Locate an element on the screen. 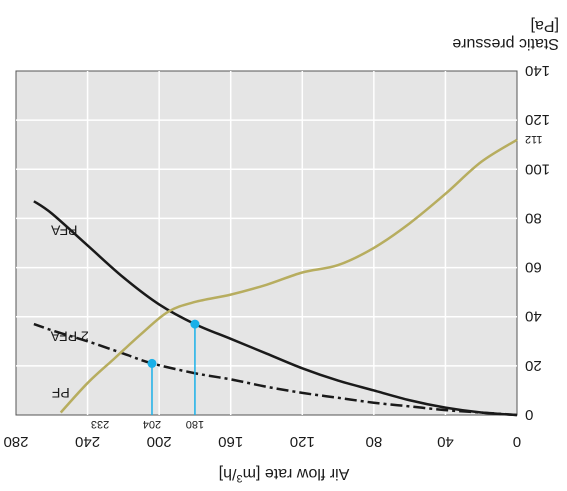 The width and height of the screenshot is (567, 491). y-tick-label: 20 is located at coordinates (533, 365).